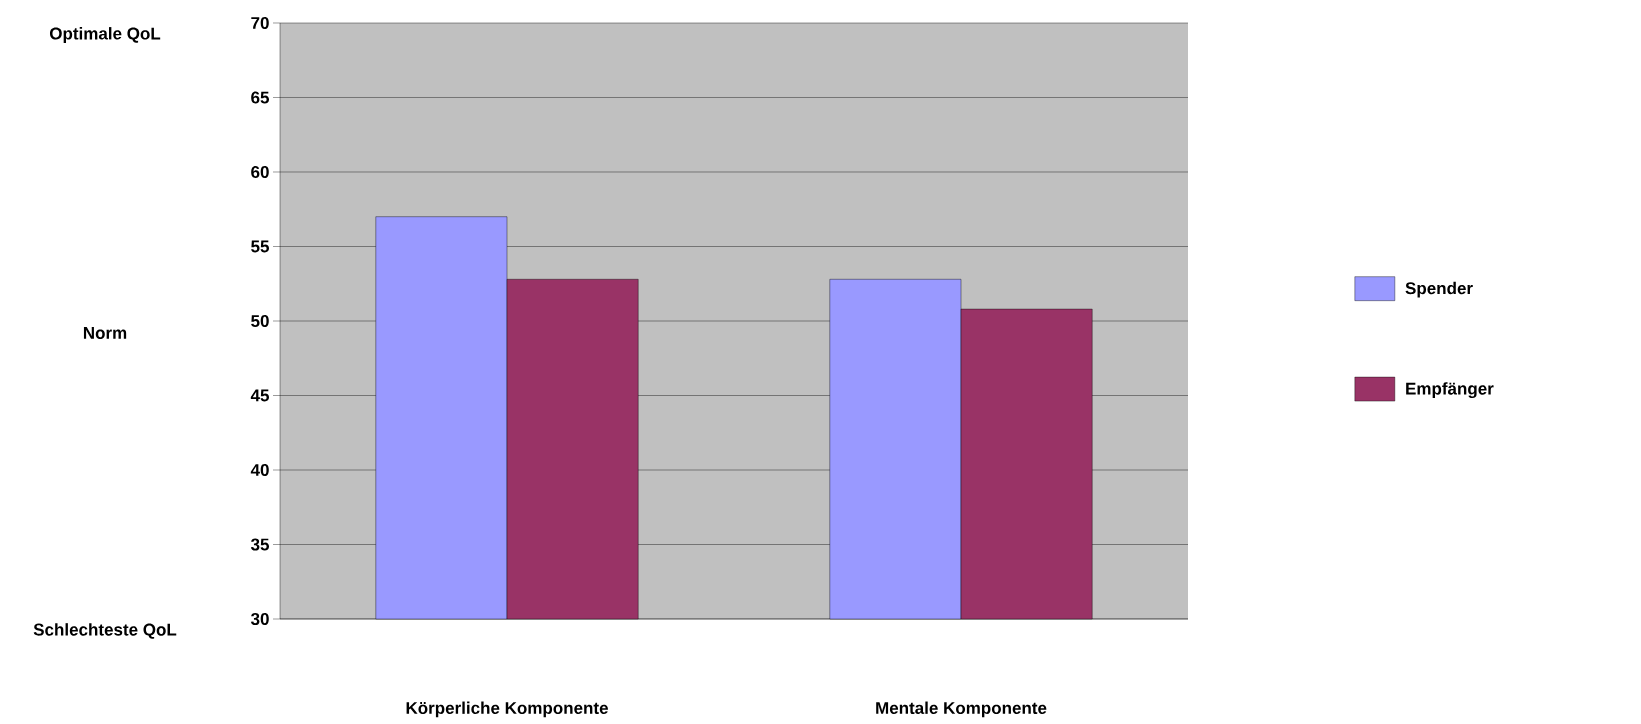 This screenshot has height=724, width=1641. What do you see at coordinates (260, 544) in the screenshot?
I see `y-tick-label: 35` at bounding box center [260, 544].